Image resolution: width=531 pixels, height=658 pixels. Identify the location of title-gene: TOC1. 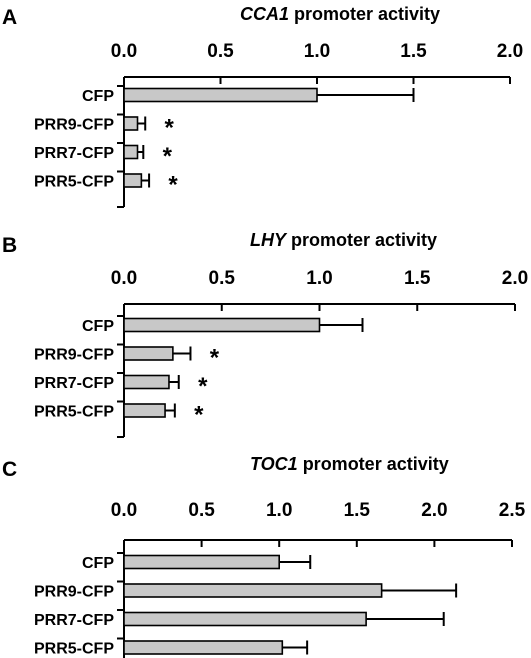
(274, 464).